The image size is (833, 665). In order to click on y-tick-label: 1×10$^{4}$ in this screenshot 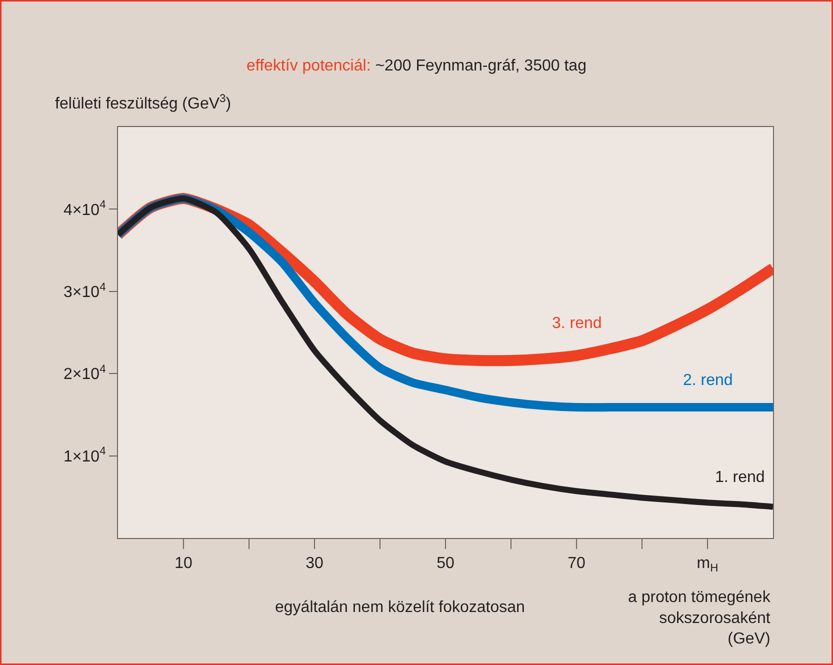, I will do `click(85, 456)`.